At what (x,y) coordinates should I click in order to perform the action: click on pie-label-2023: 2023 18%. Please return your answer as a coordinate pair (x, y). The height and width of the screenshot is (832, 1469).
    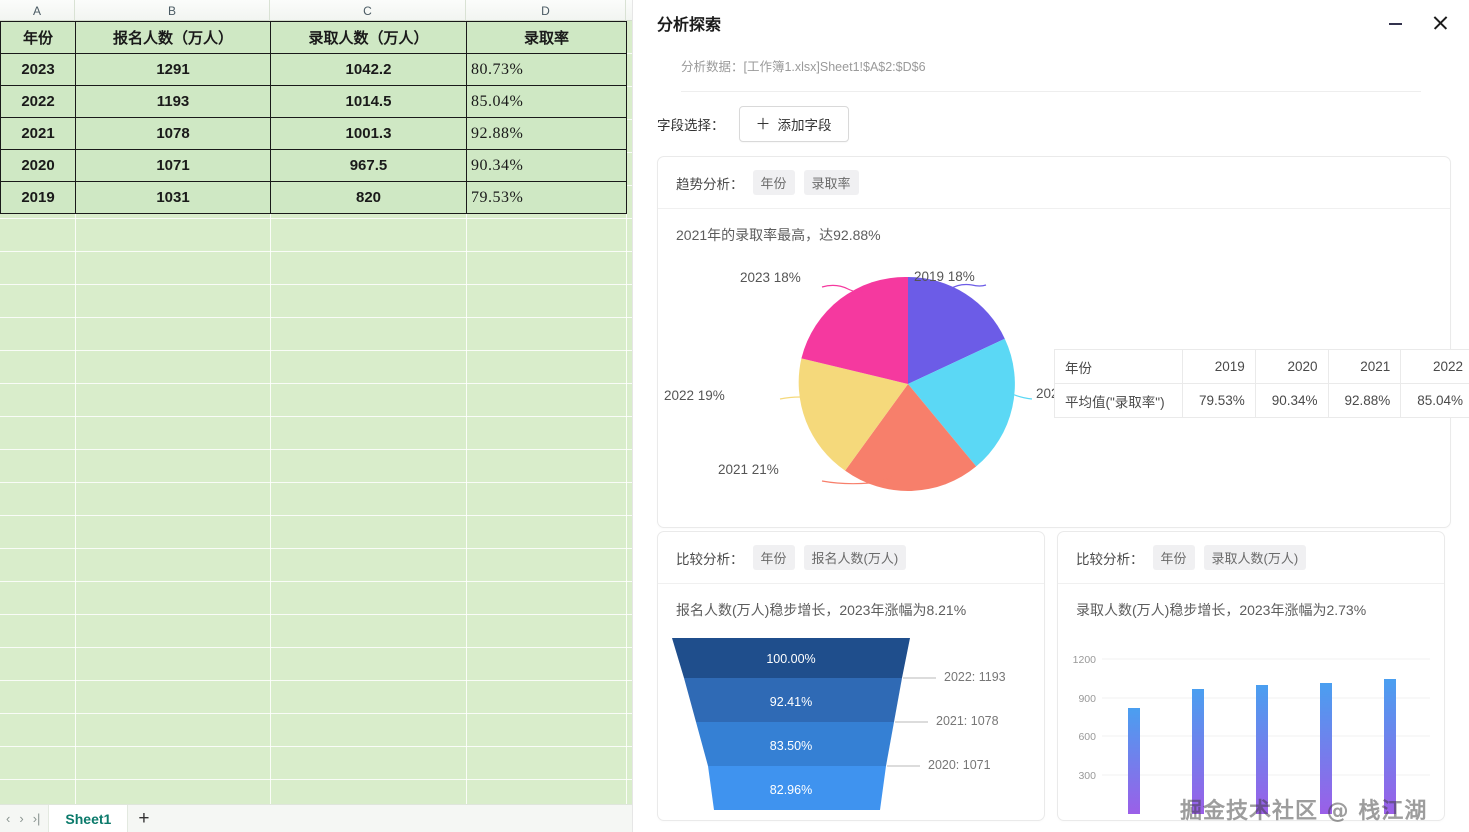
    Looking at the image, I should click on (770, 277).